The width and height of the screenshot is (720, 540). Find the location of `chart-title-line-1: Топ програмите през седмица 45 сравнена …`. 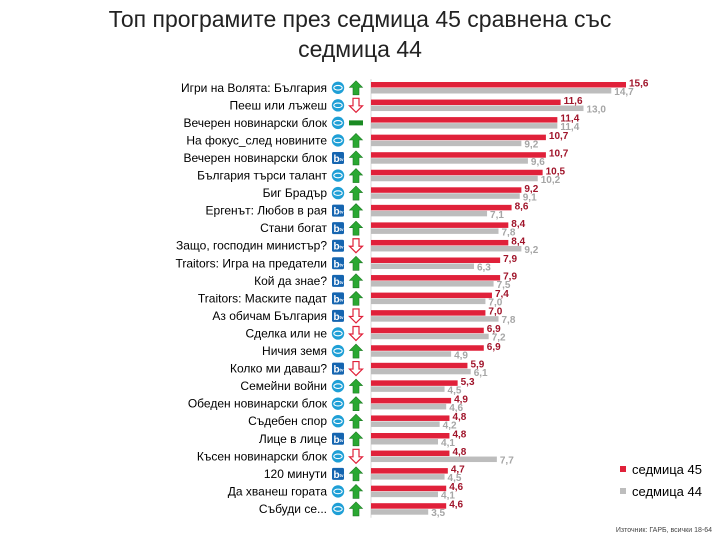

chart-title-line-1: Топ програмите през седмица 45 сравнена … is located at coordinates (360, 19).